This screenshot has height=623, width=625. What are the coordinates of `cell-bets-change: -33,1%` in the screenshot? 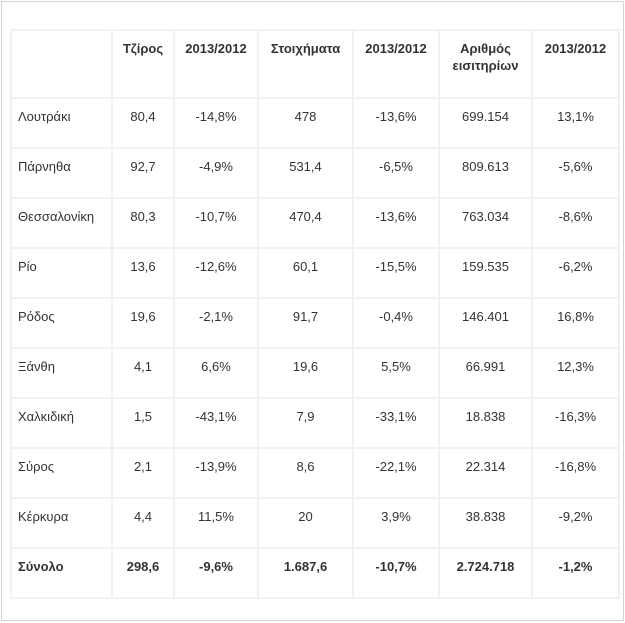 It's located at (396, 423).